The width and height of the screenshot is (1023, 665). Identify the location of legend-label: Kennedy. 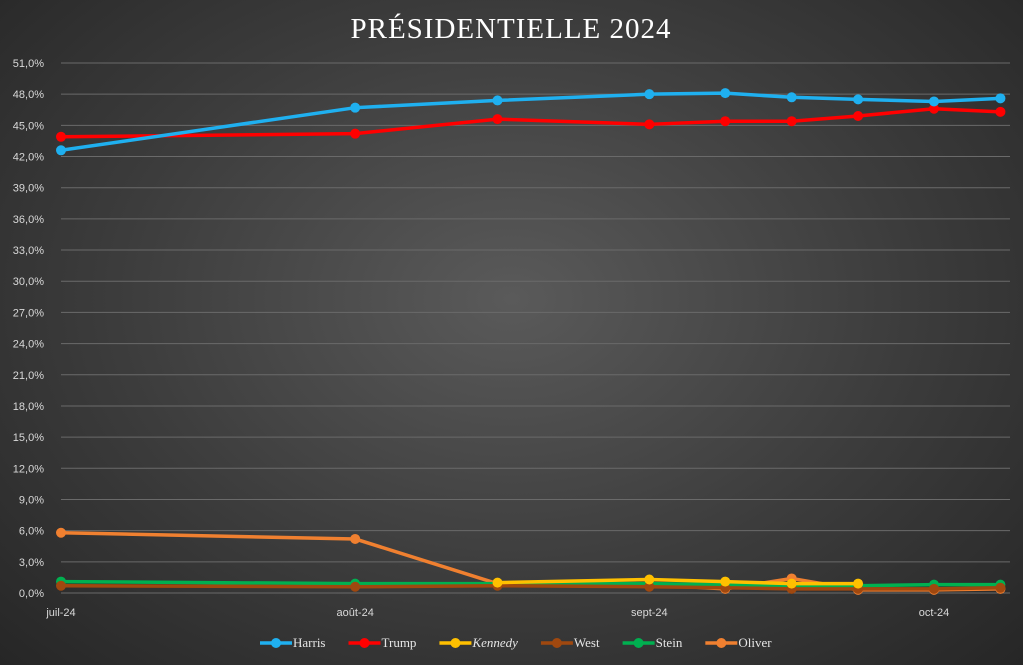
(494, 642).